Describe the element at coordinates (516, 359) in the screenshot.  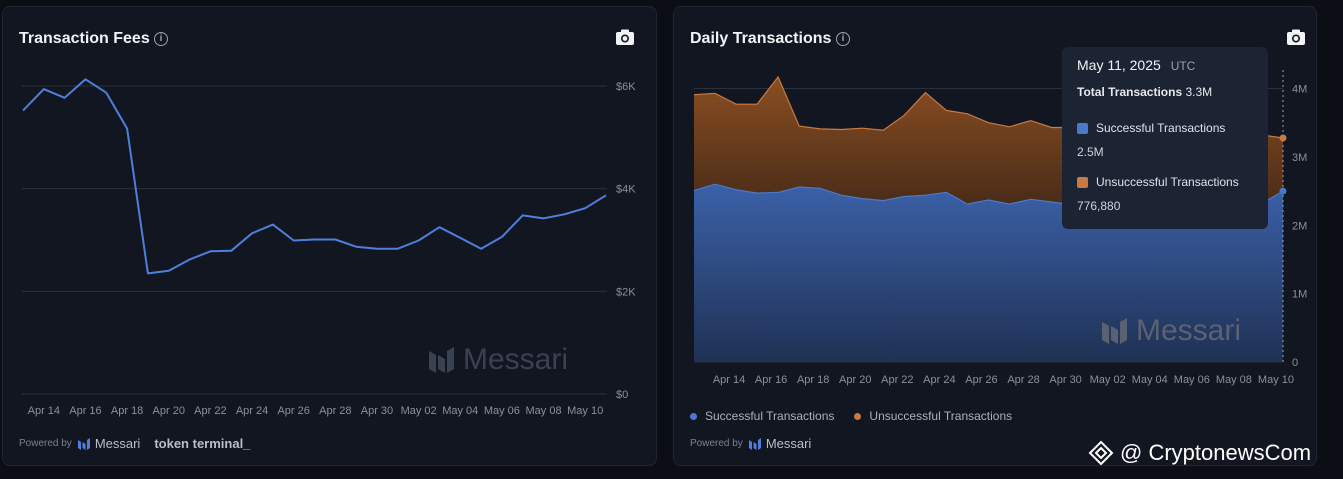
I see `fees-watermark-text: Messari` at that location.